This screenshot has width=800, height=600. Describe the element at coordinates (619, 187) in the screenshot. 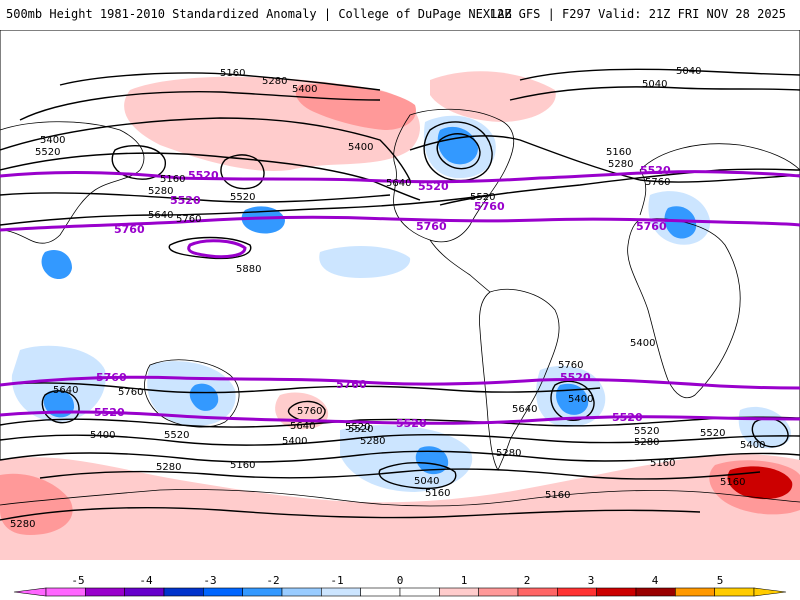

I see `contour-5520-atlantic` at that location.